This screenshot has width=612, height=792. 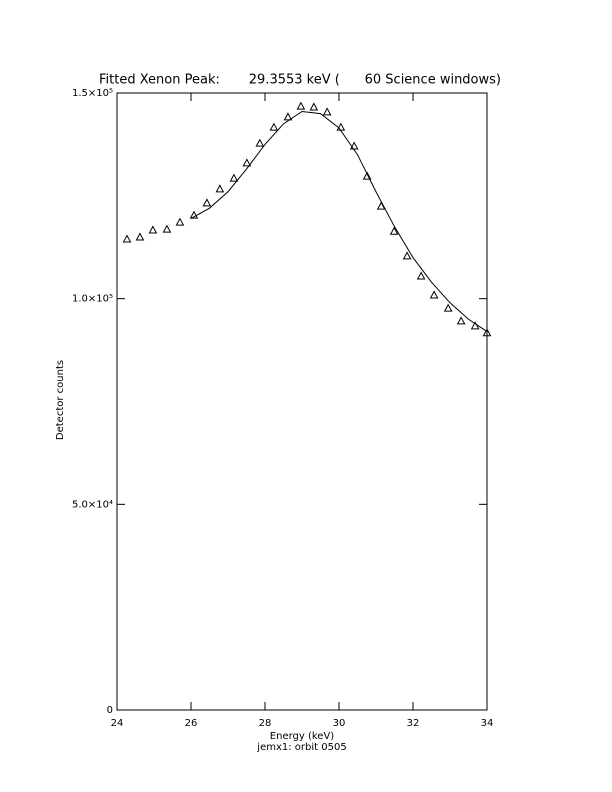 I want to click on x-tick-label: 34, so click(x=487, y=723).